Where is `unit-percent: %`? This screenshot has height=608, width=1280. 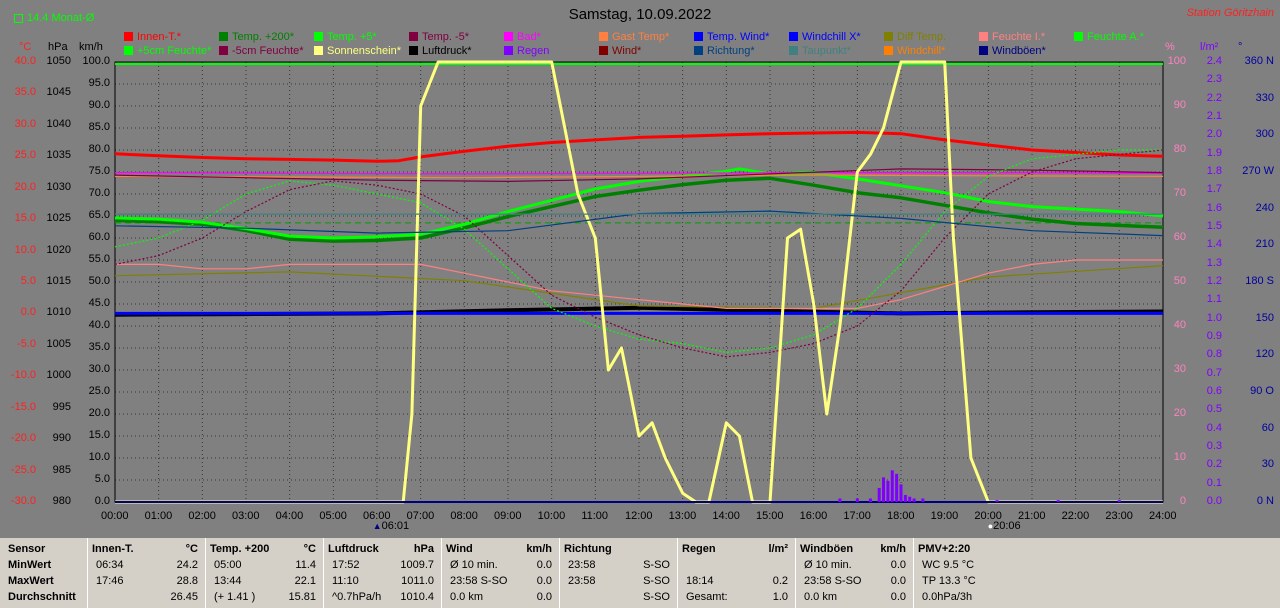 unit-percent: % is located at coordinates (1170, 47).